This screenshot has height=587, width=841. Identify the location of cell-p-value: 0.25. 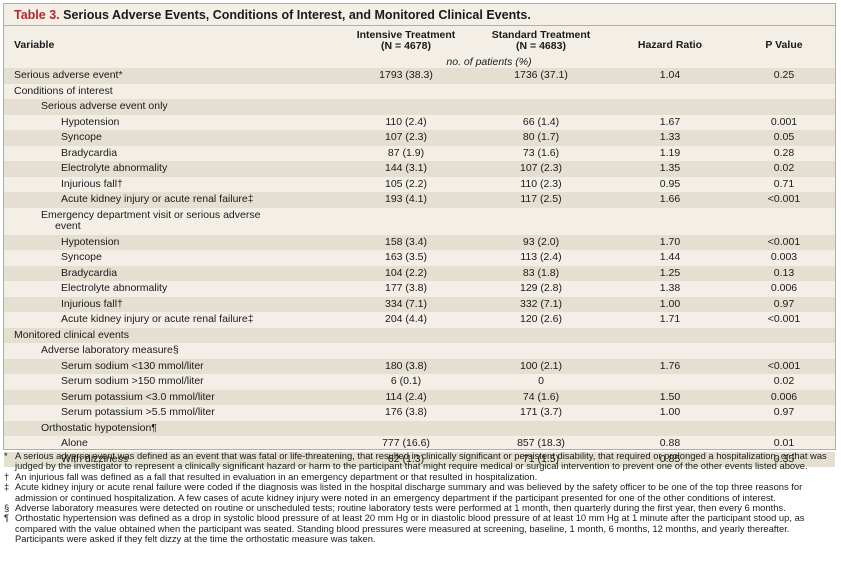
(784, 75).